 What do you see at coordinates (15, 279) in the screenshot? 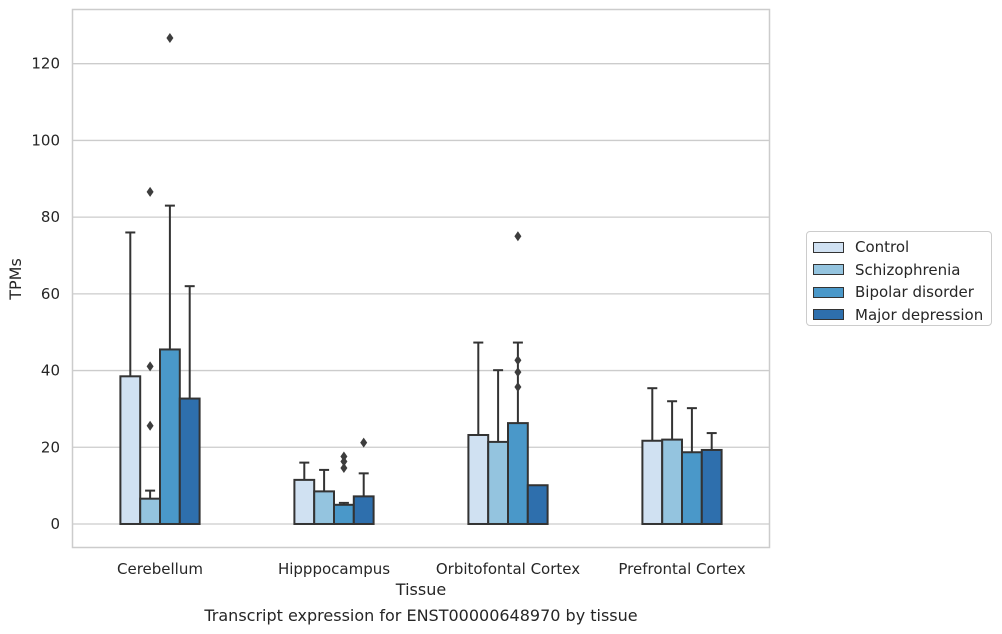
I see `y-axis-label: TPMs` at bounding box center [15, 279].